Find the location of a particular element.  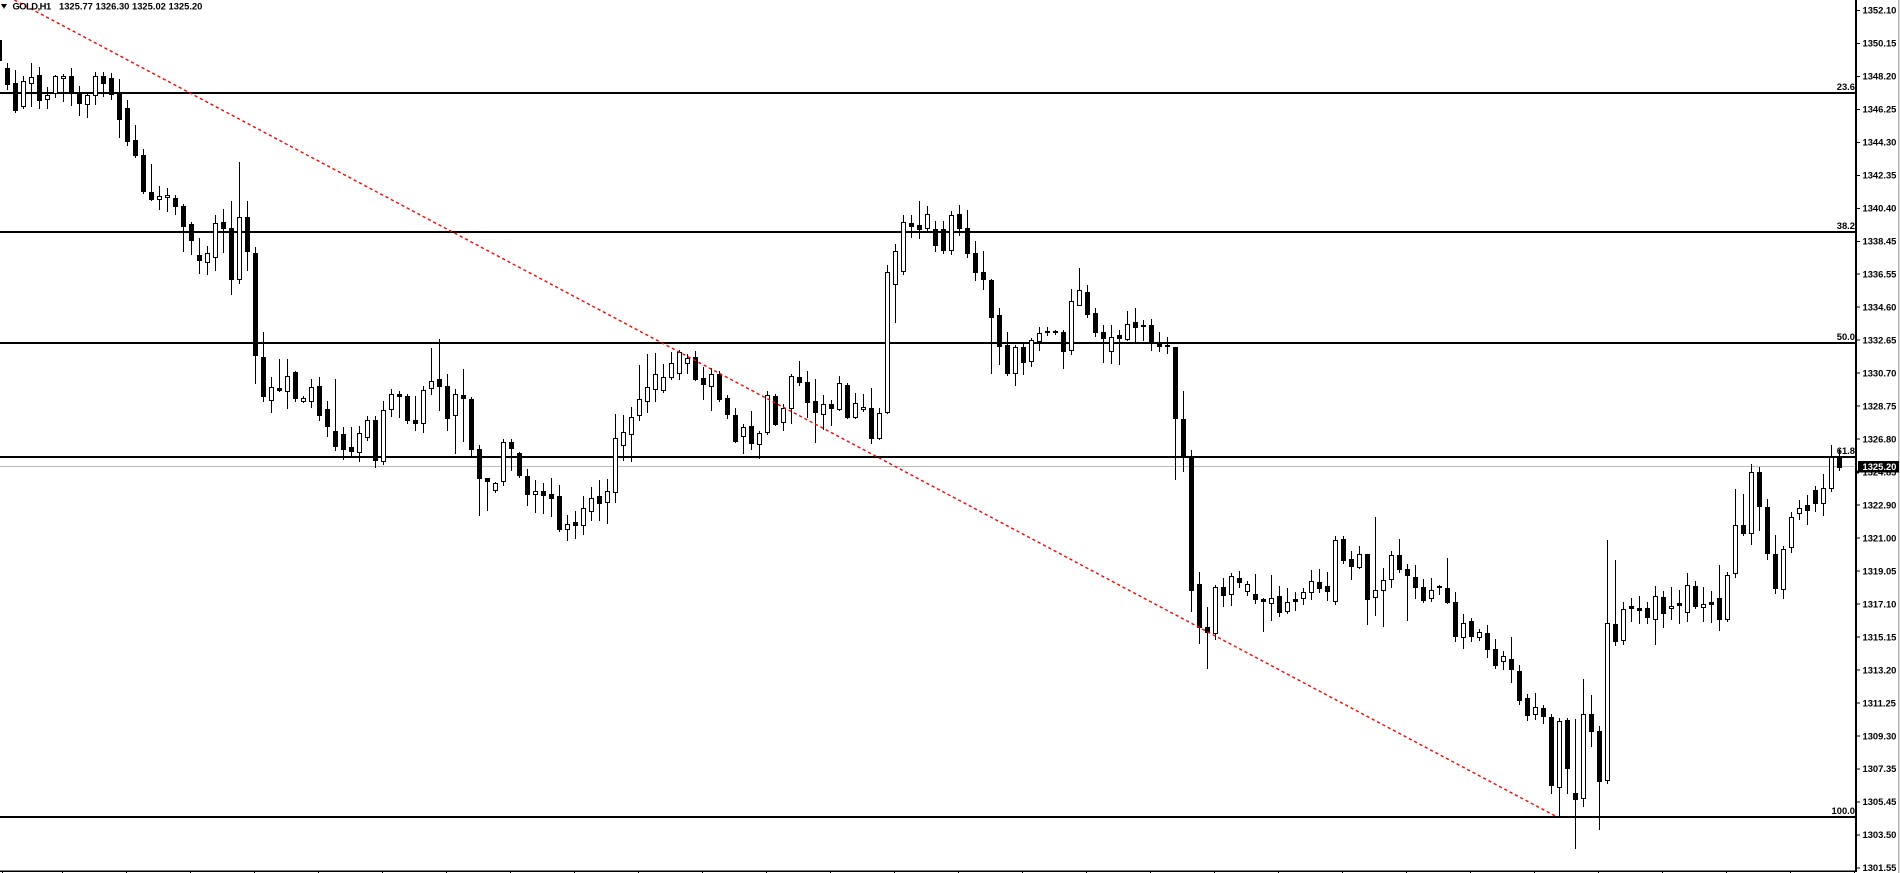

svg-text: 1325.20 is located at coordinates (1880, 466).